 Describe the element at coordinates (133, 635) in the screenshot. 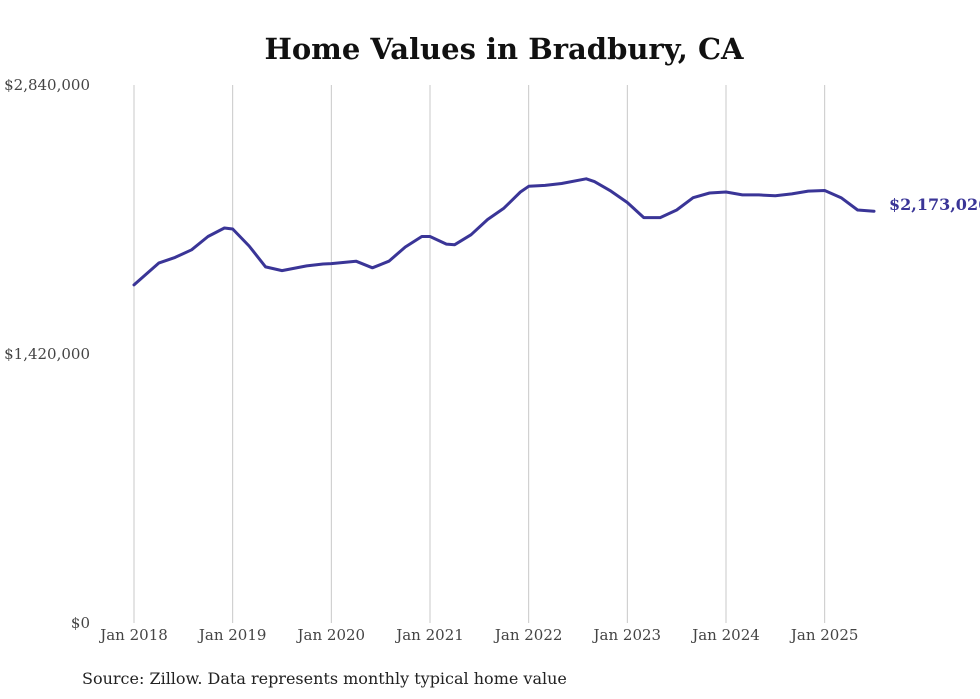

I see `x-tick-label: Jan 2018` at that location.